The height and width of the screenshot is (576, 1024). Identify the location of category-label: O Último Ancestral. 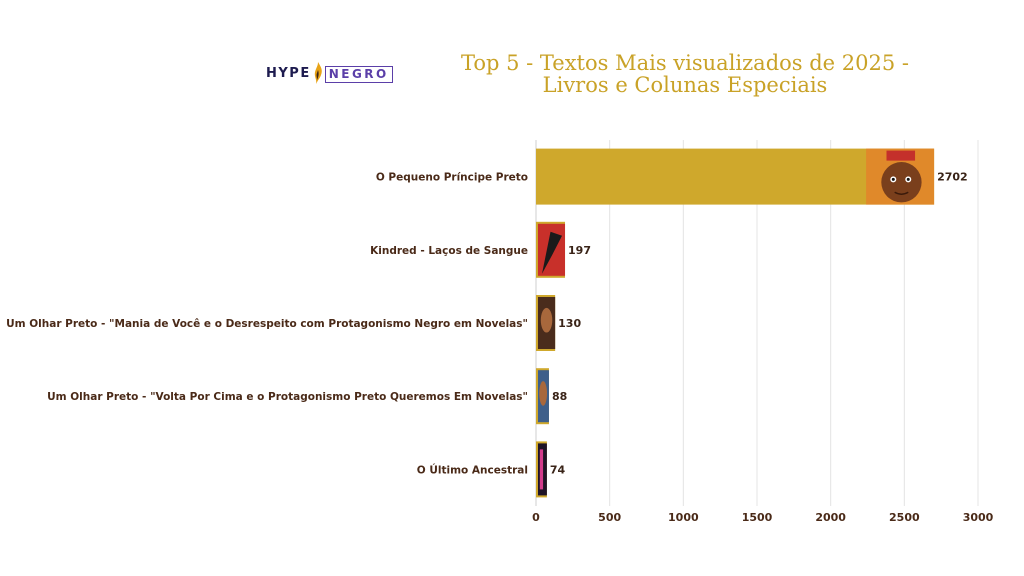
(472, 469).